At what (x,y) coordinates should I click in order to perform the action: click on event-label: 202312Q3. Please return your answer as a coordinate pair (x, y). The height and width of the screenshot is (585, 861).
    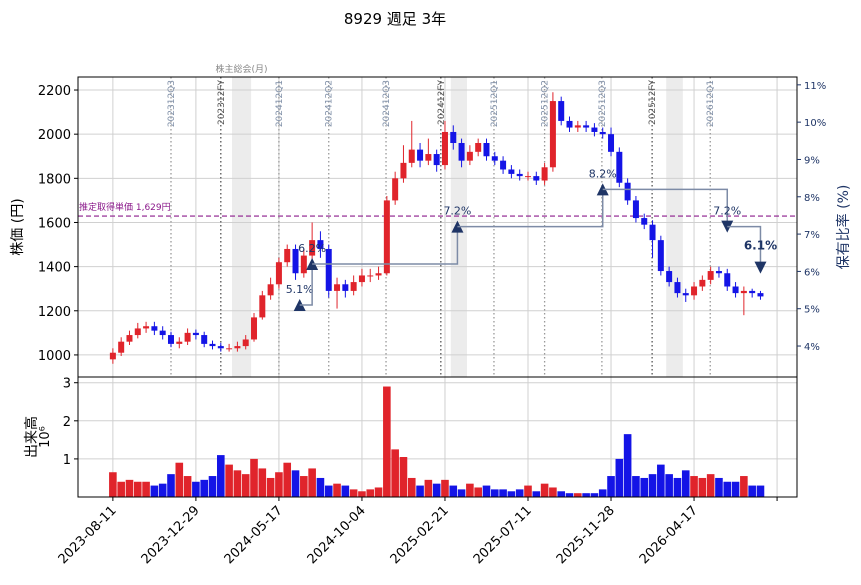
    Looking at the image, I should click on (172, 103).